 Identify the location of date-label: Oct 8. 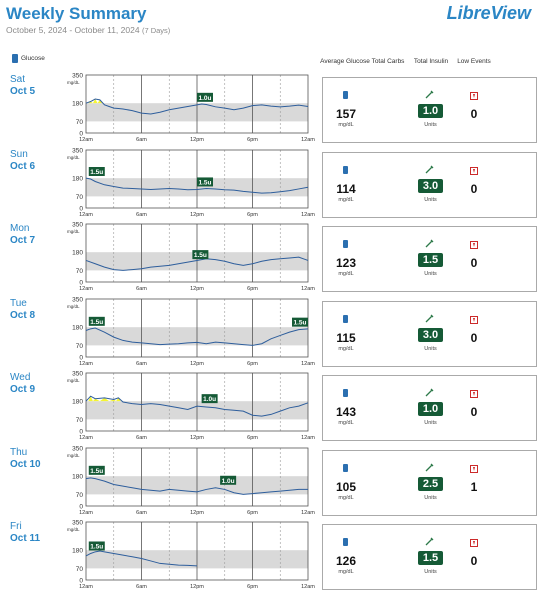
(23, 315).